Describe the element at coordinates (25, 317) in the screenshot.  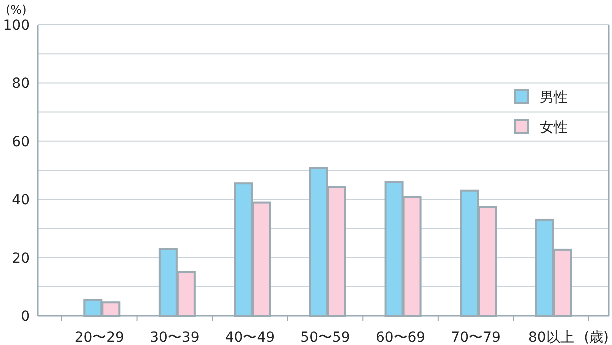
I see `y-tick-label: 0` at that location.